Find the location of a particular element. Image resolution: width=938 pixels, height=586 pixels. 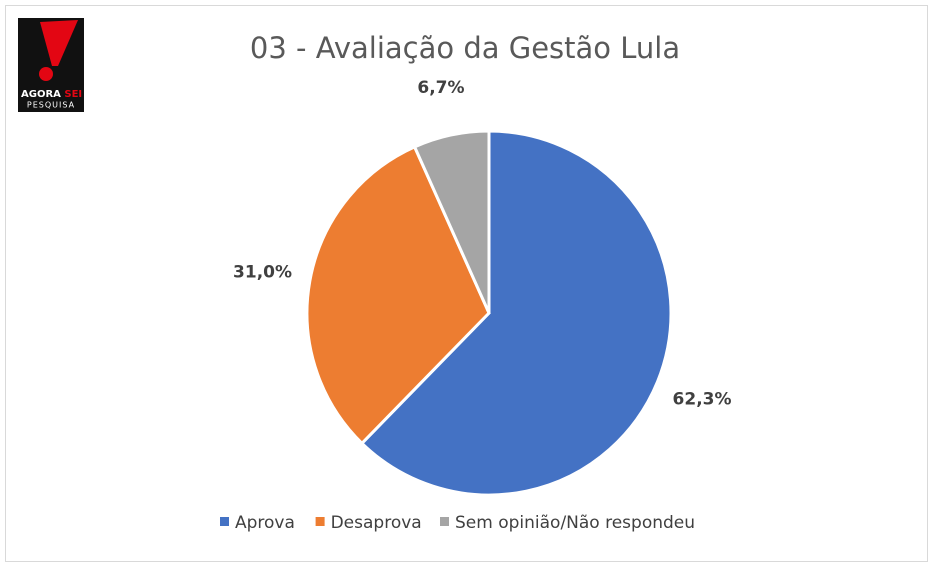

legend-label: Aprova is located at coordinates (265, 523).